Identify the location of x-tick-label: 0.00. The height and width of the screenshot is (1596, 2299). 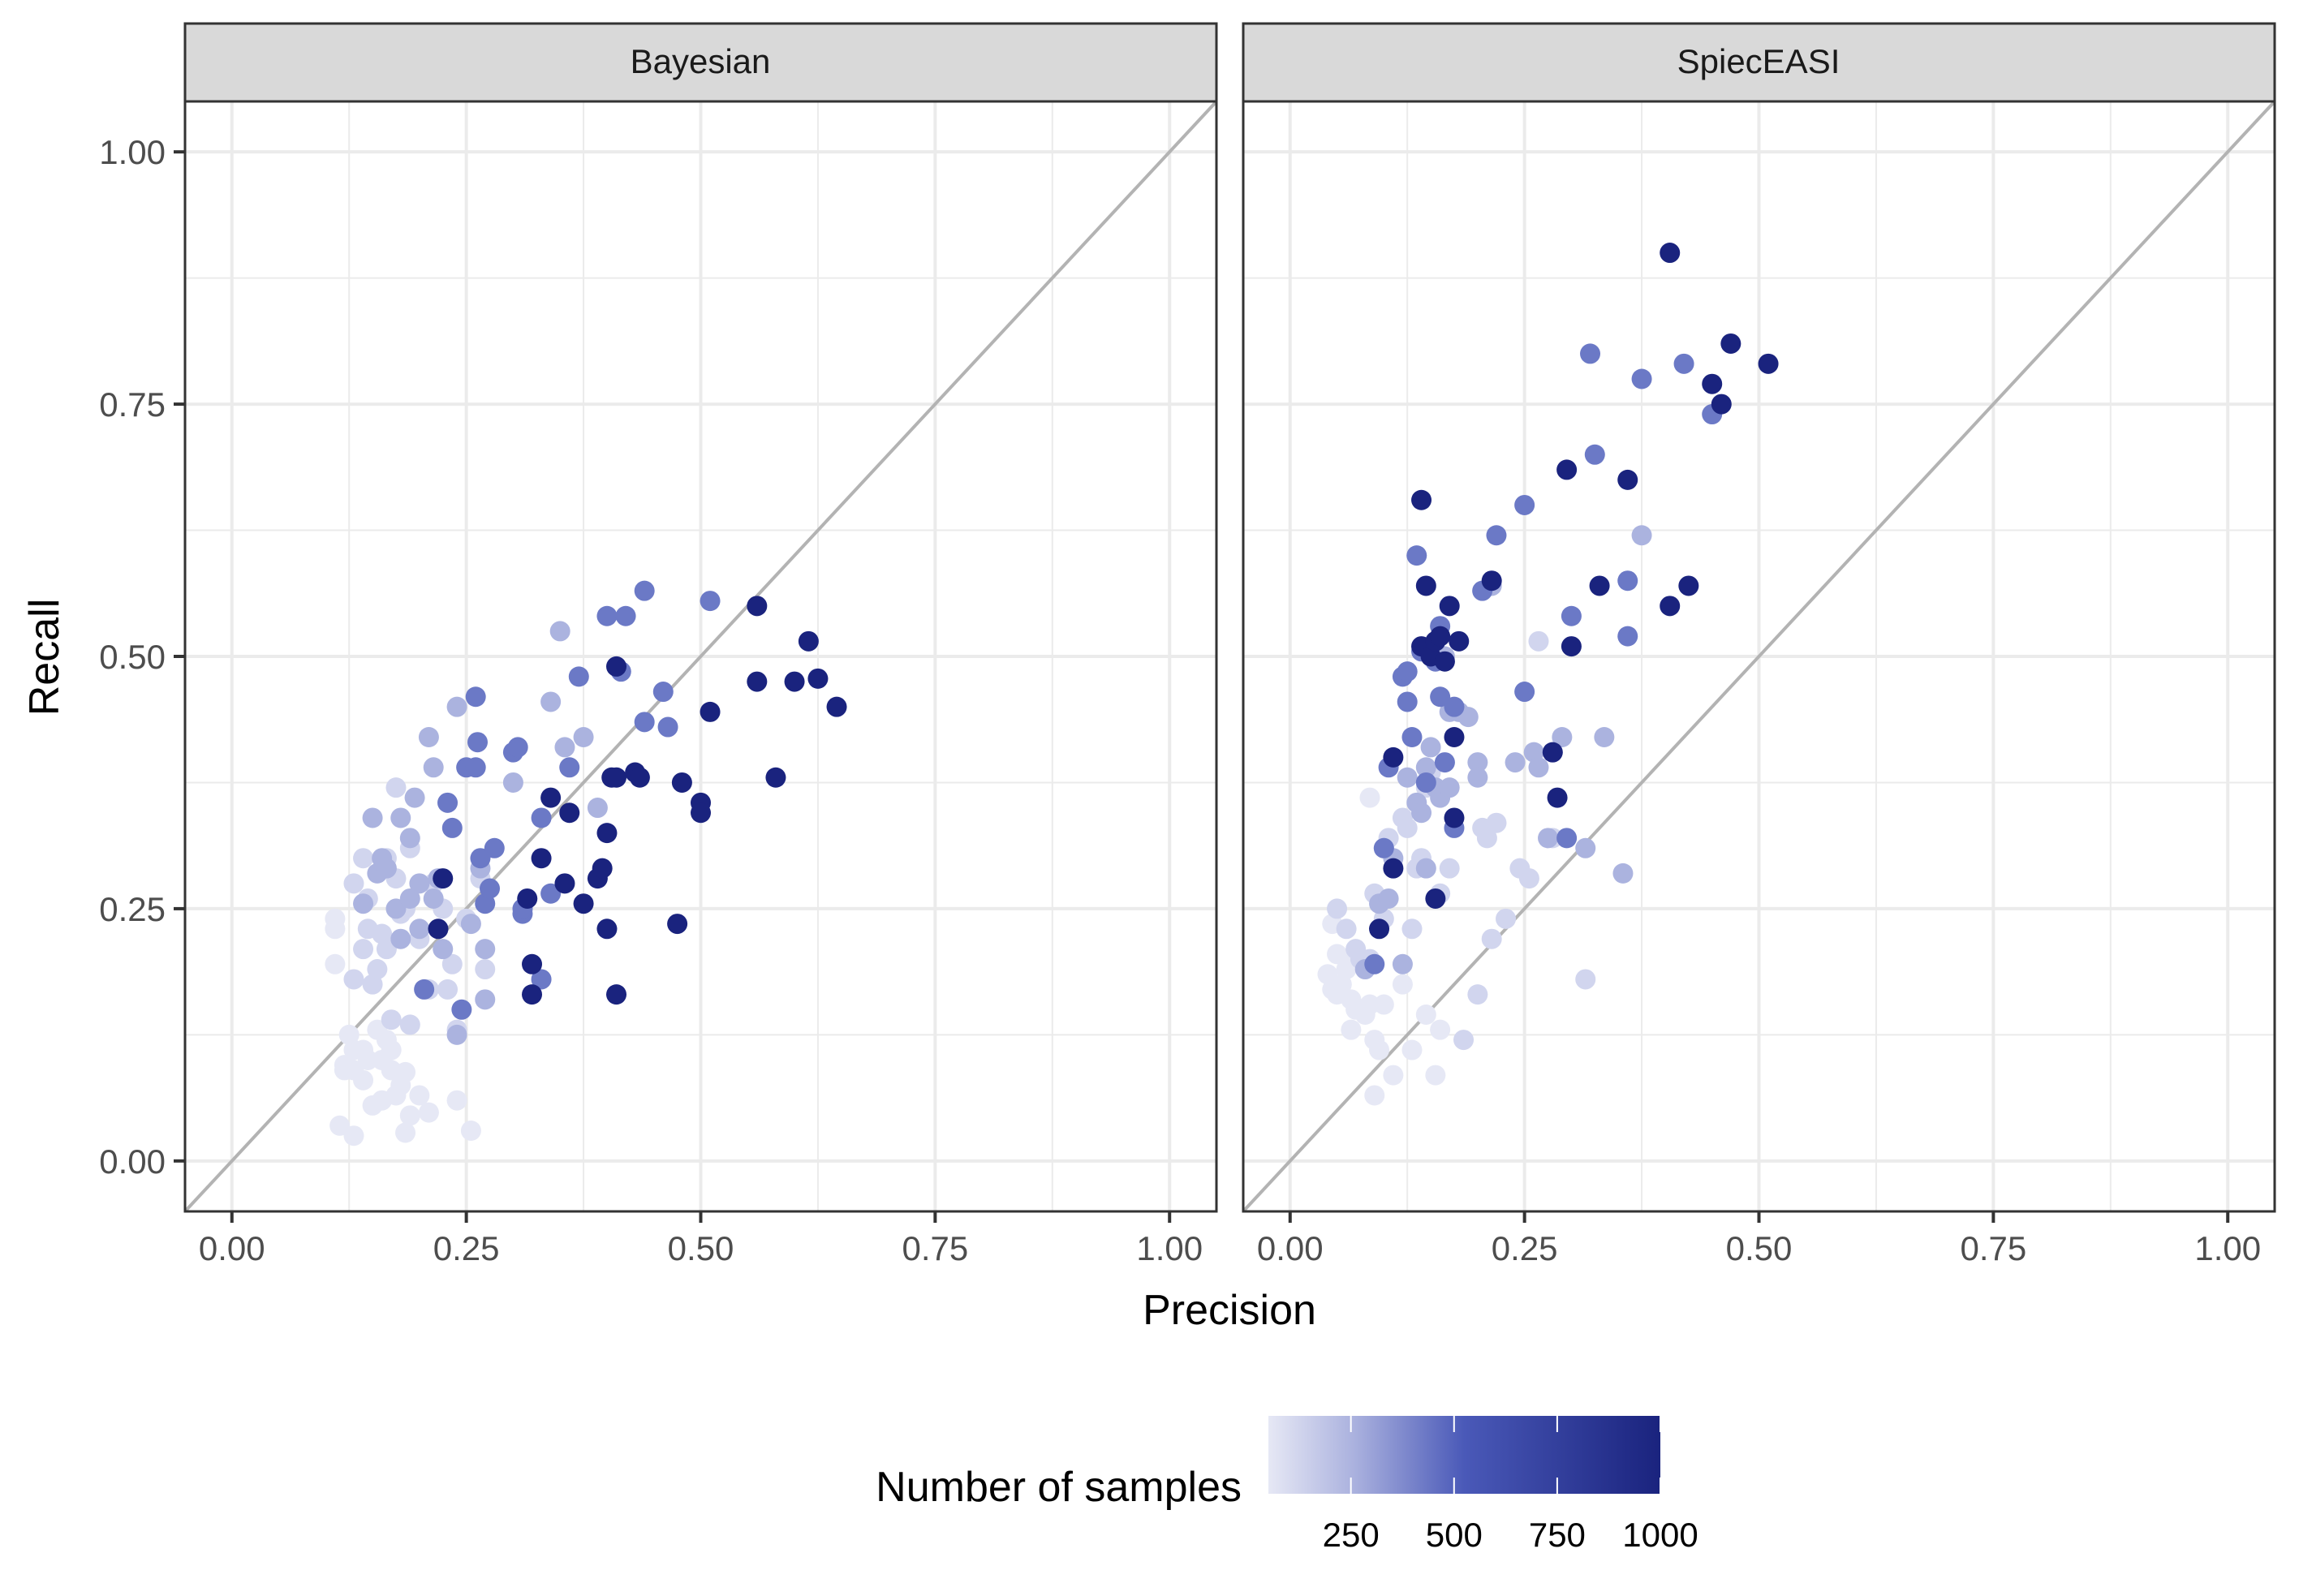
(1290, 1248).